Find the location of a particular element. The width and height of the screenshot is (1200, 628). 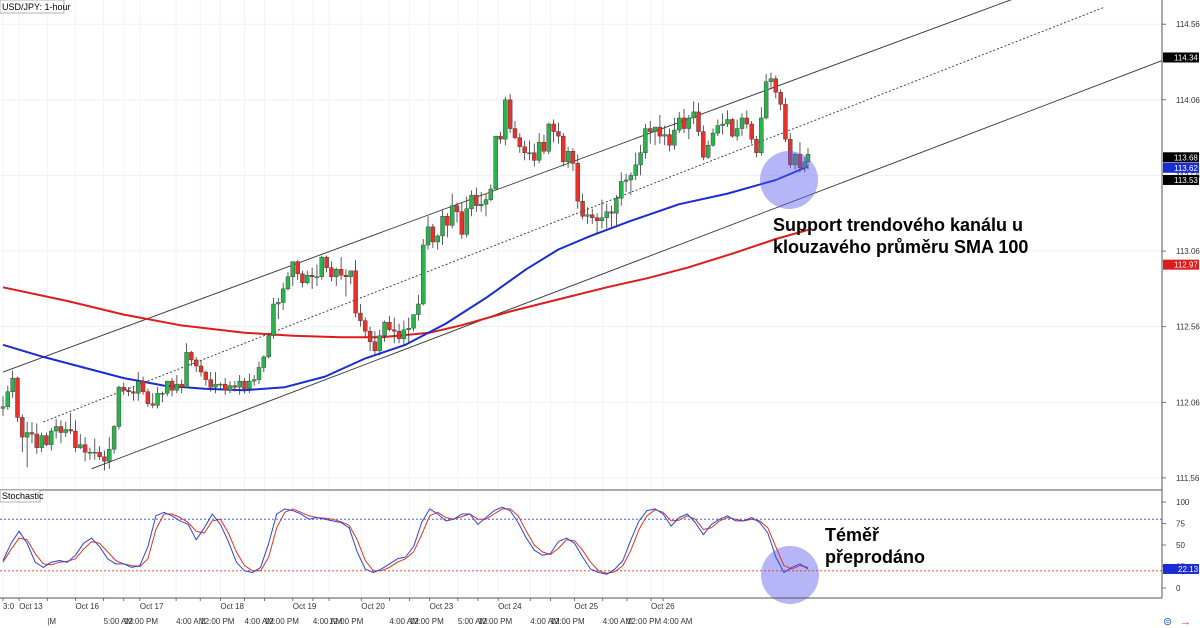

price-marker-label: 113.68 is located at coordinates (1186, 157).